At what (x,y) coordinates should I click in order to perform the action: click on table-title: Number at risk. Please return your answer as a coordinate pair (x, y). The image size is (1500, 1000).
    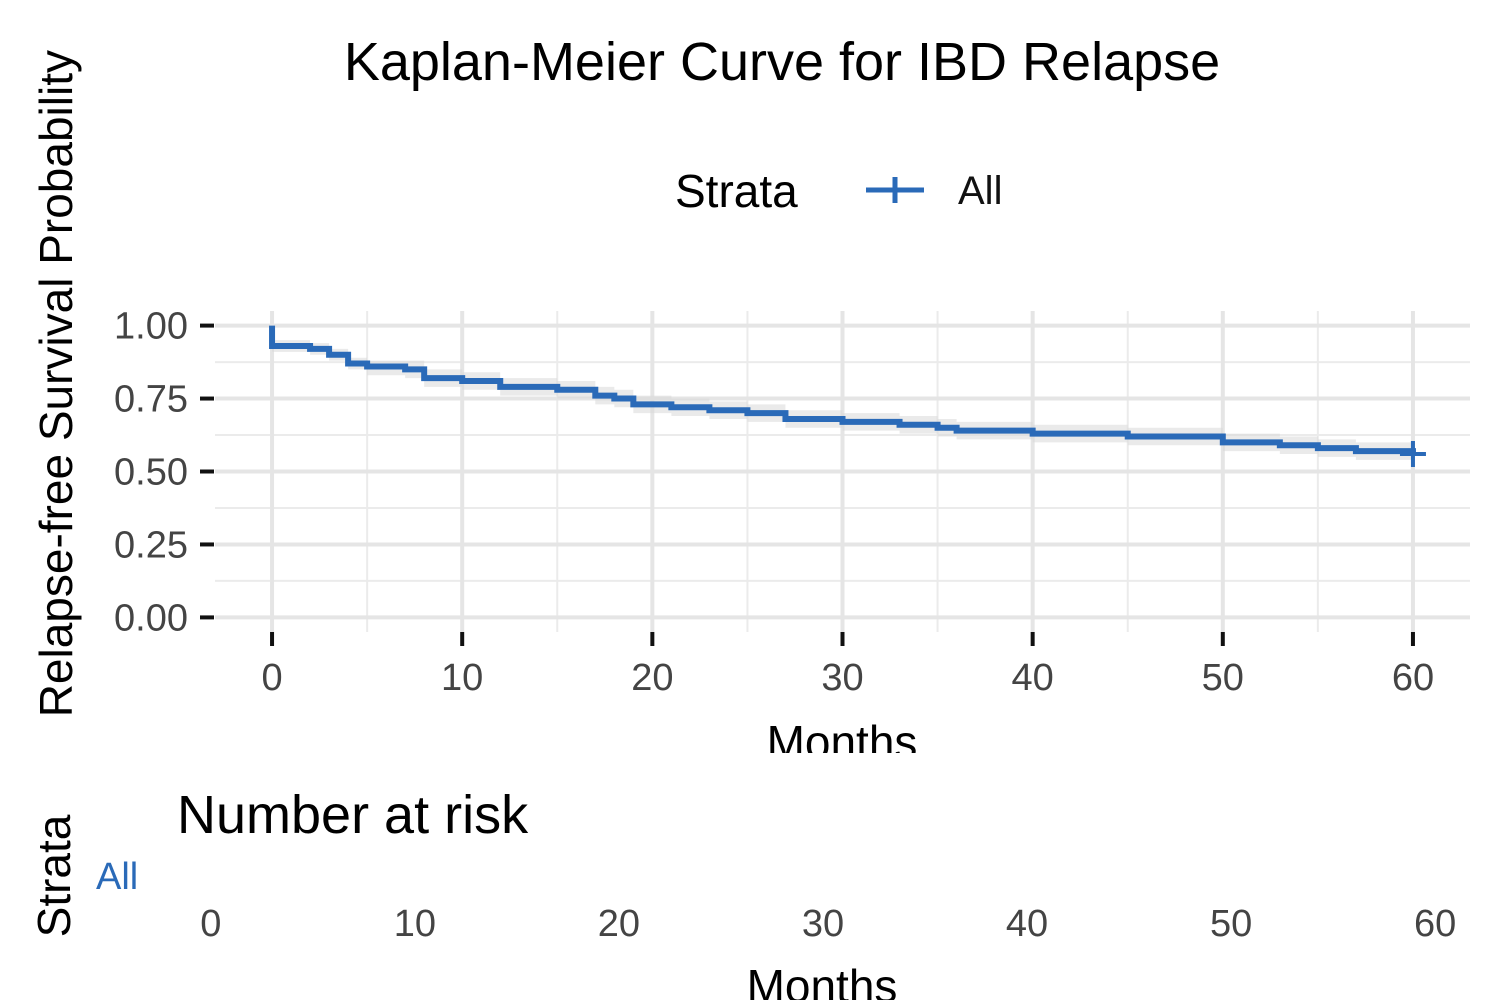
    Looking at the image, I should click on (353, 815).